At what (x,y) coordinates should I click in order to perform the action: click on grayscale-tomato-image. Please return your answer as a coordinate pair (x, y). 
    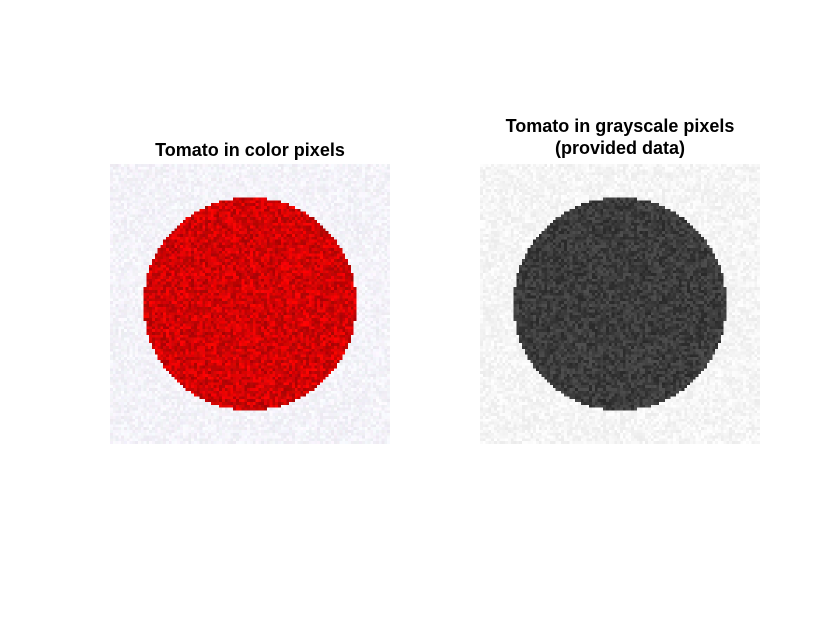
    Looking at the image, I should click on (620, 304).